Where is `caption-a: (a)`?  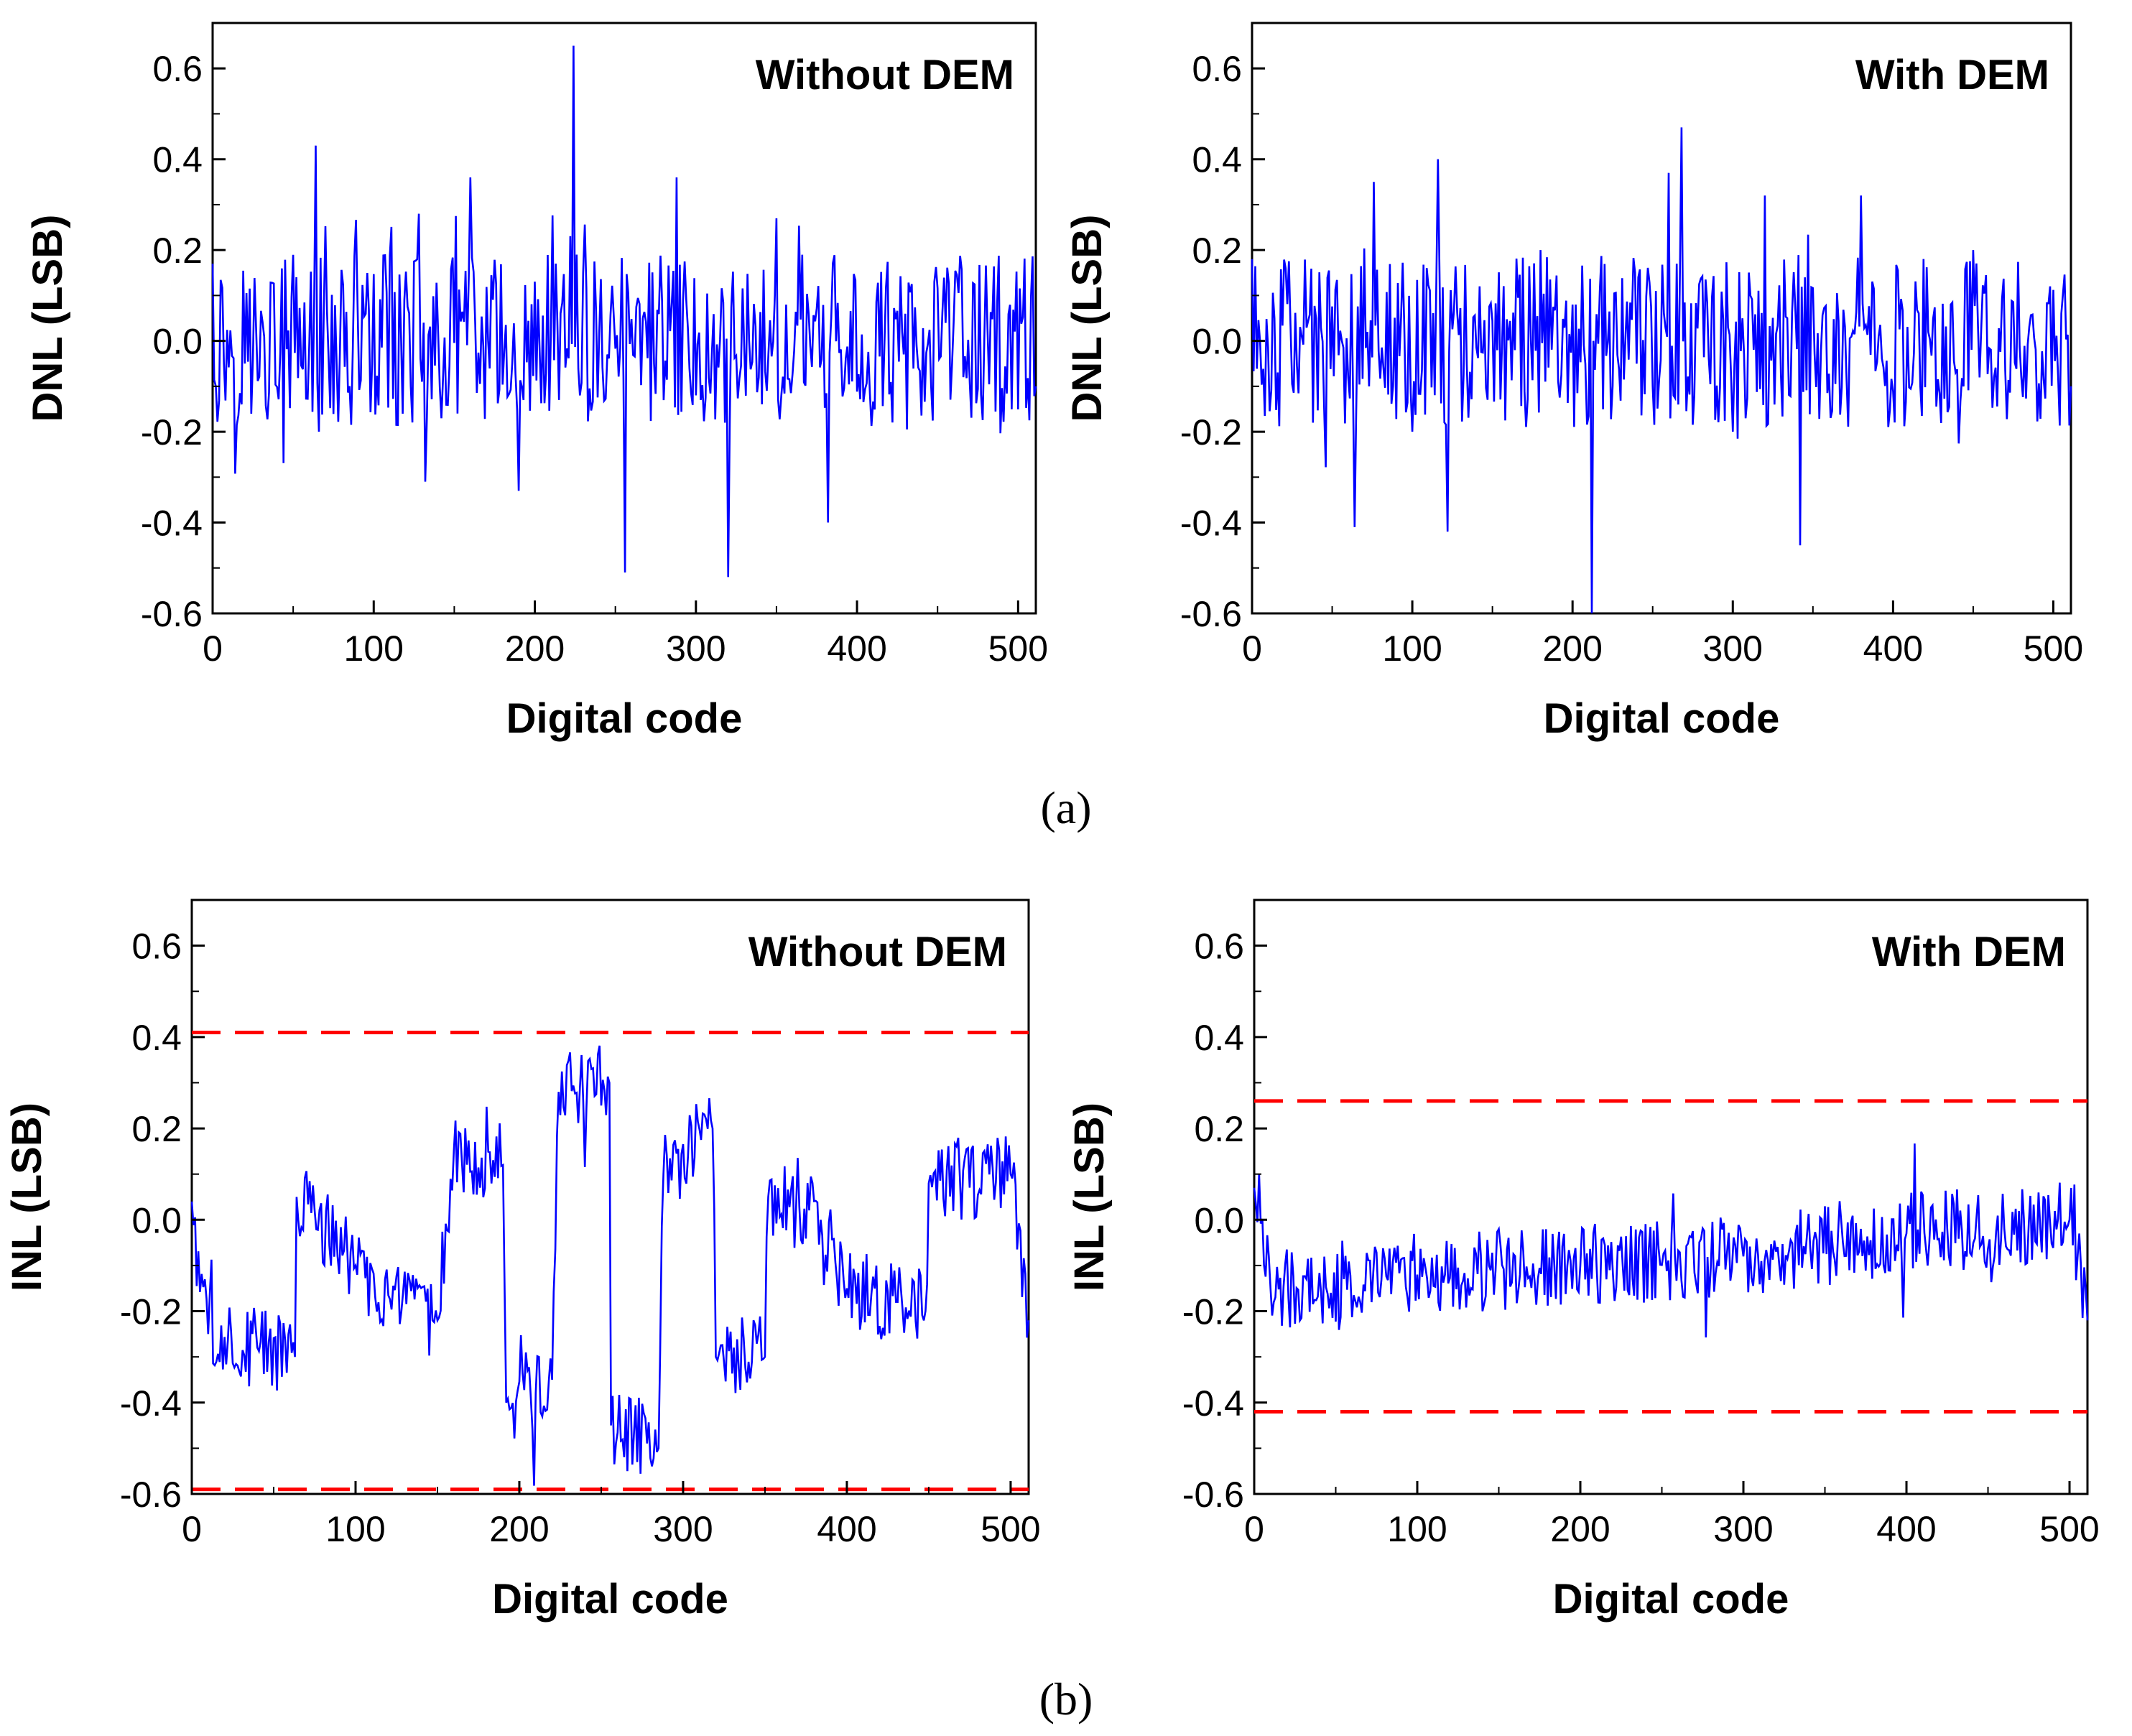 caption-a: (a) is located at coordinates (1065, 807).